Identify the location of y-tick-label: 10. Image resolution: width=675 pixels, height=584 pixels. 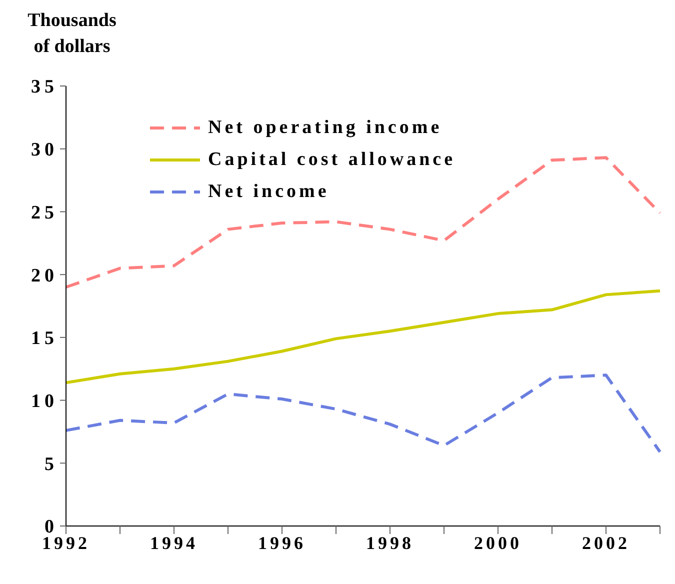
(44, 401).